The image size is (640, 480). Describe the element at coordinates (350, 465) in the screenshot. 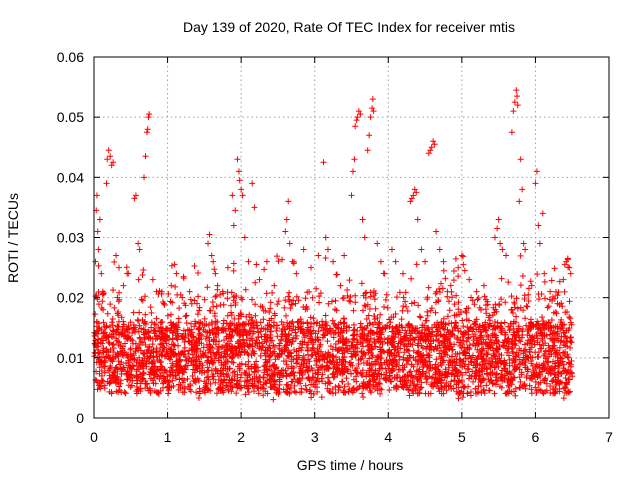

I see `x-axis-label: GPS time / hours` at that location.